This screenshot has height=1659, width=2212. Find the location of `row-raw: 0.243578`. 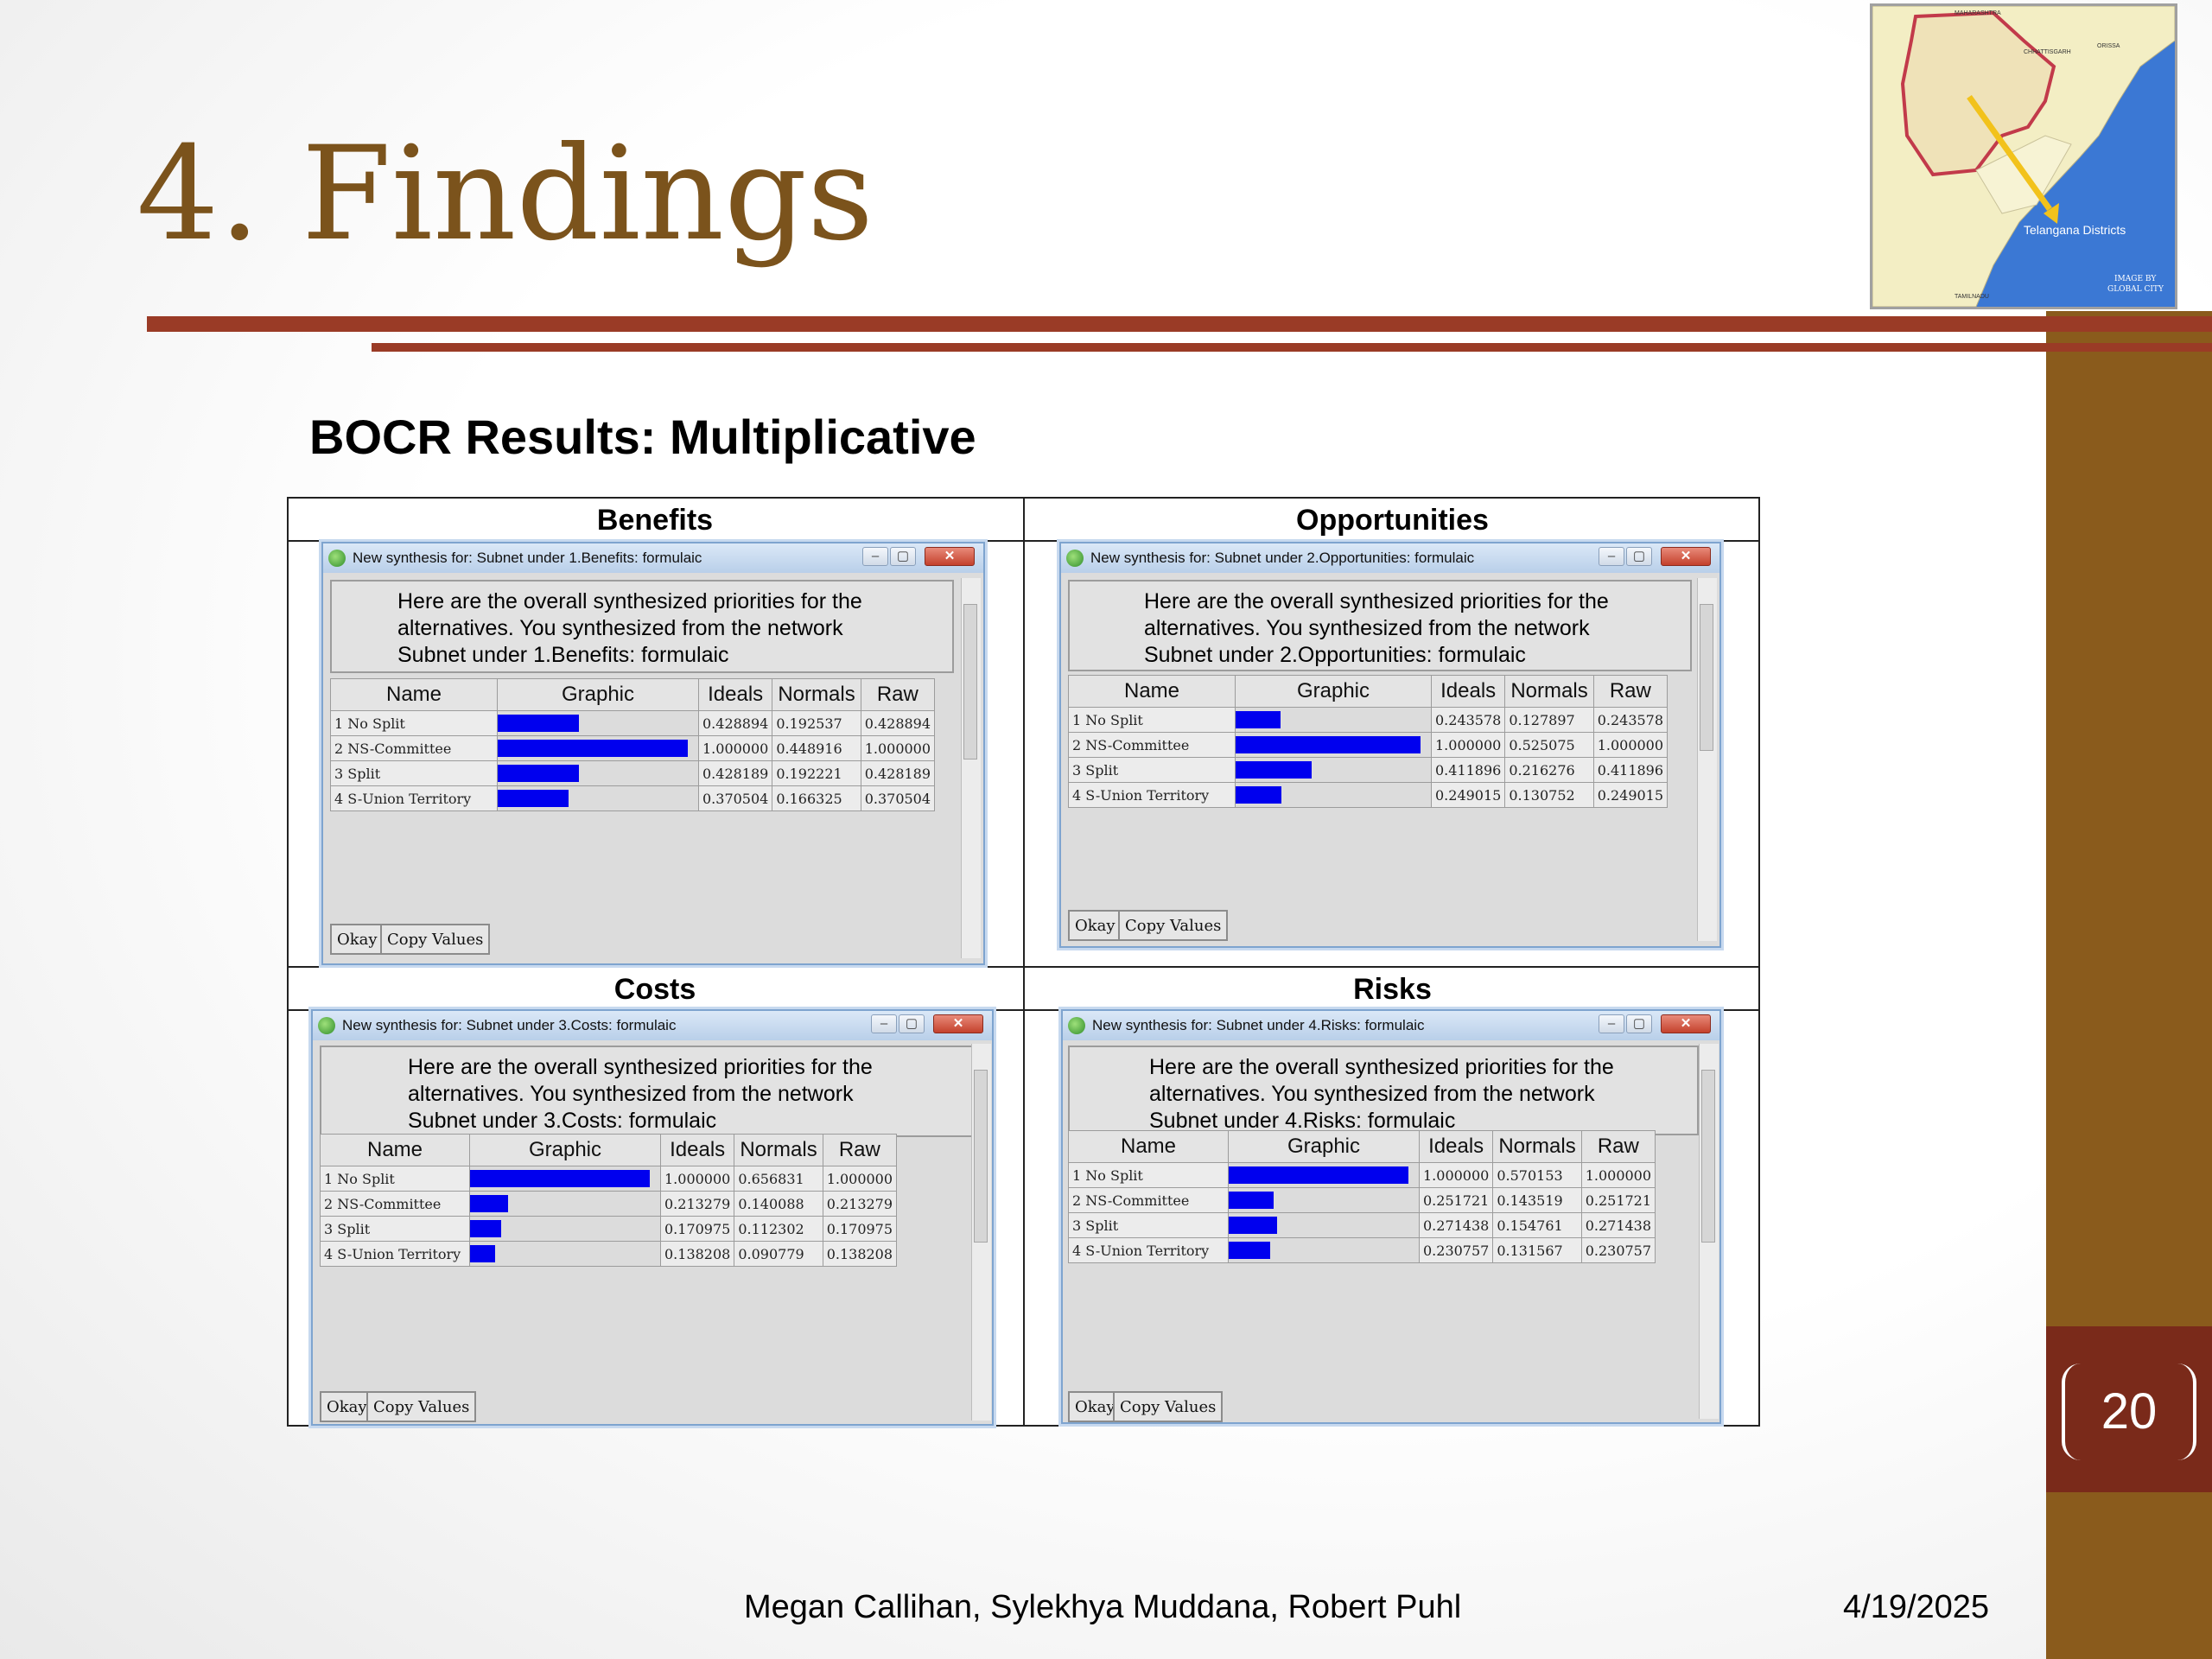

row-raw: 0.243578 is located at coordinates (1630, 720).